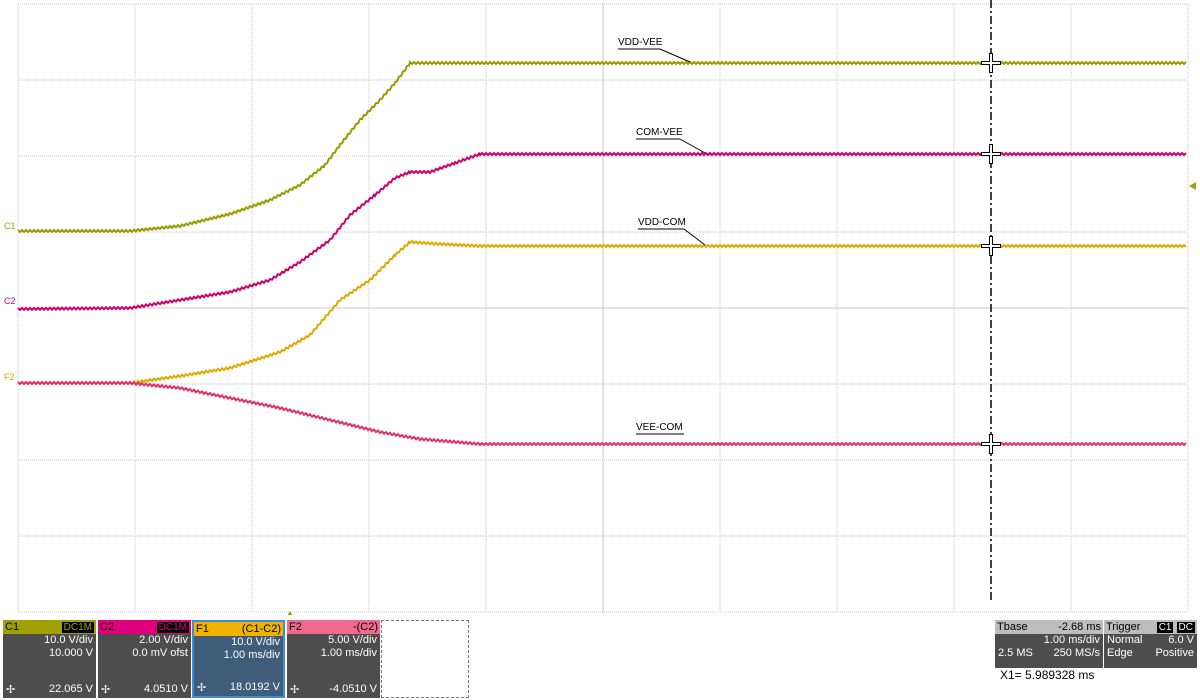 The width and height of the screenshot is (1200, 700). Describe the element at coordinates (1181, 640) in the screenshot. I see `trig-level: 6.0 V` at that location.